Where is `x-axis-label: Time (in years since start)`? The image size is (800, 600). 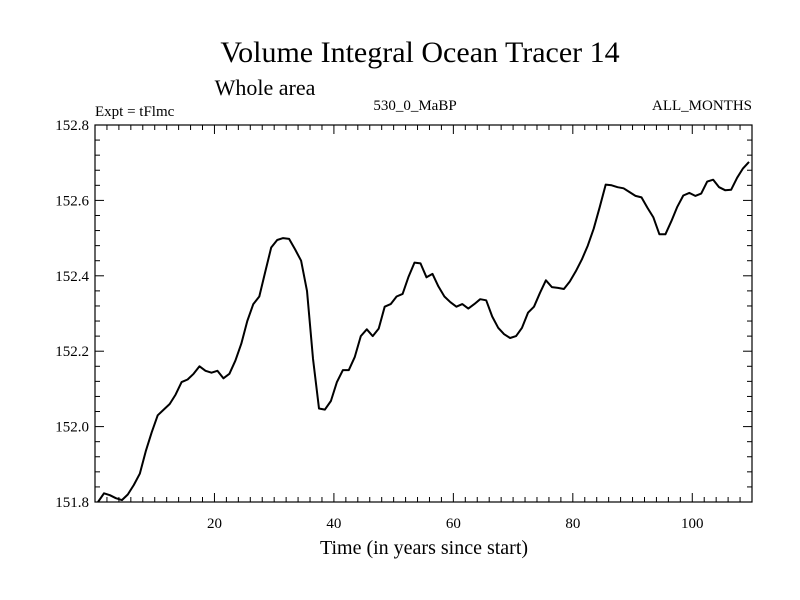 x-axis-label: Time (in years since start) is located at coordinates (424, 548).